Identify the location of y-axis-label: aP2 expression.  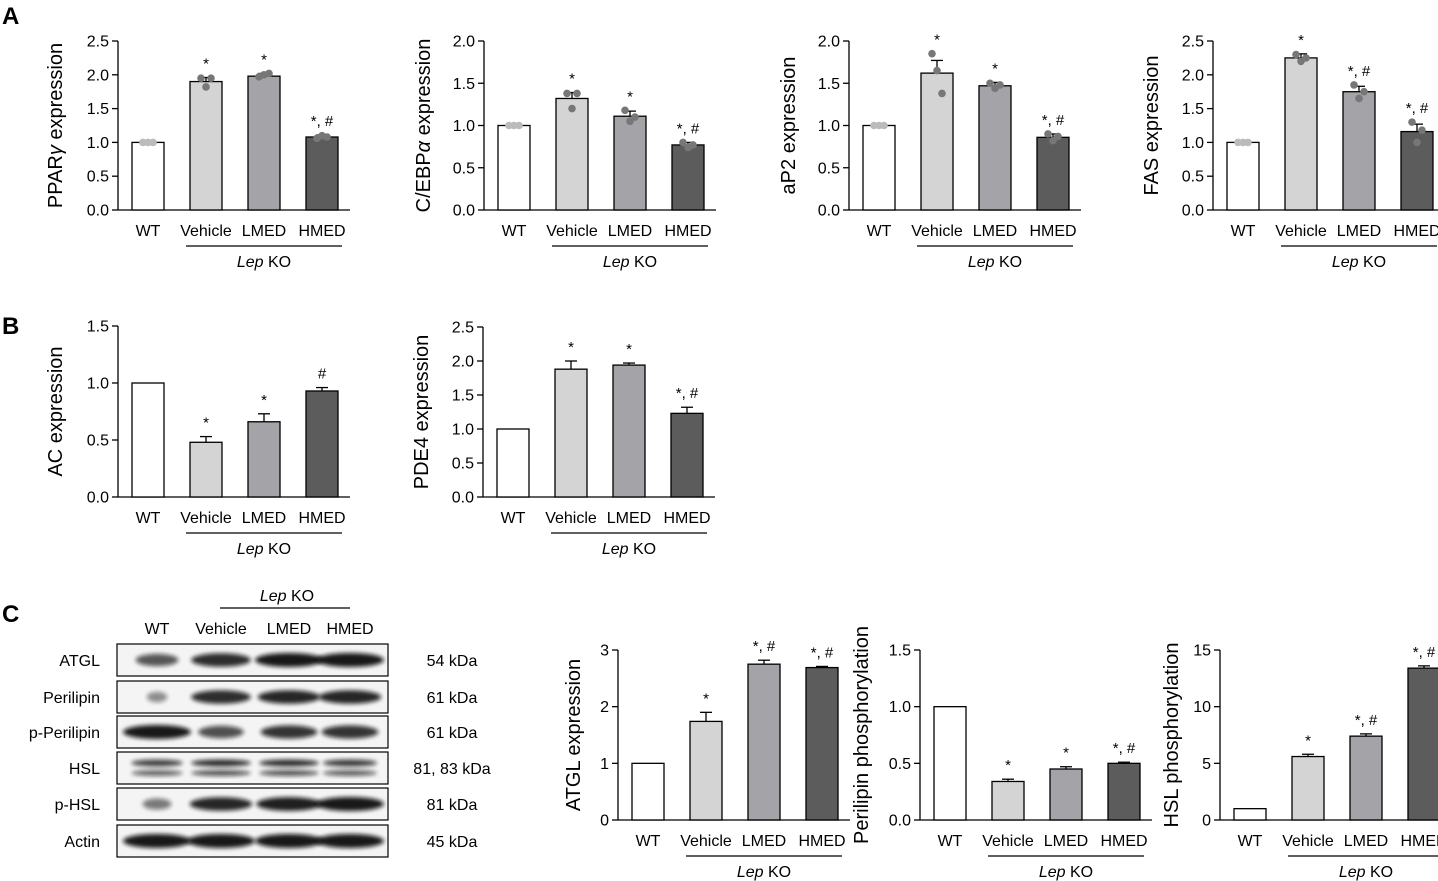
(789, 126).